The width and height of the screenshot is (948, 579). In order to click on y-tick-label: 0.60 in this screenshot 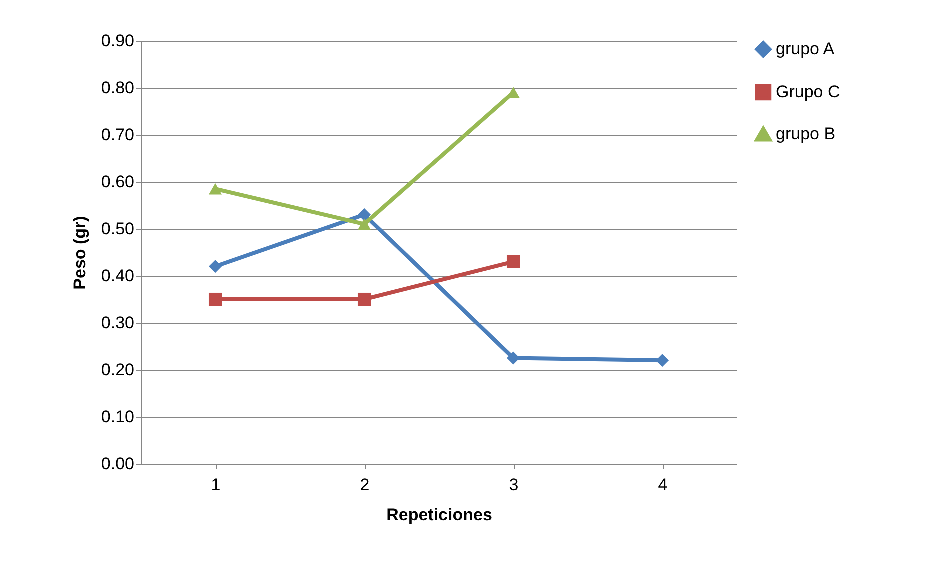, I will do `click(117, 182)`.